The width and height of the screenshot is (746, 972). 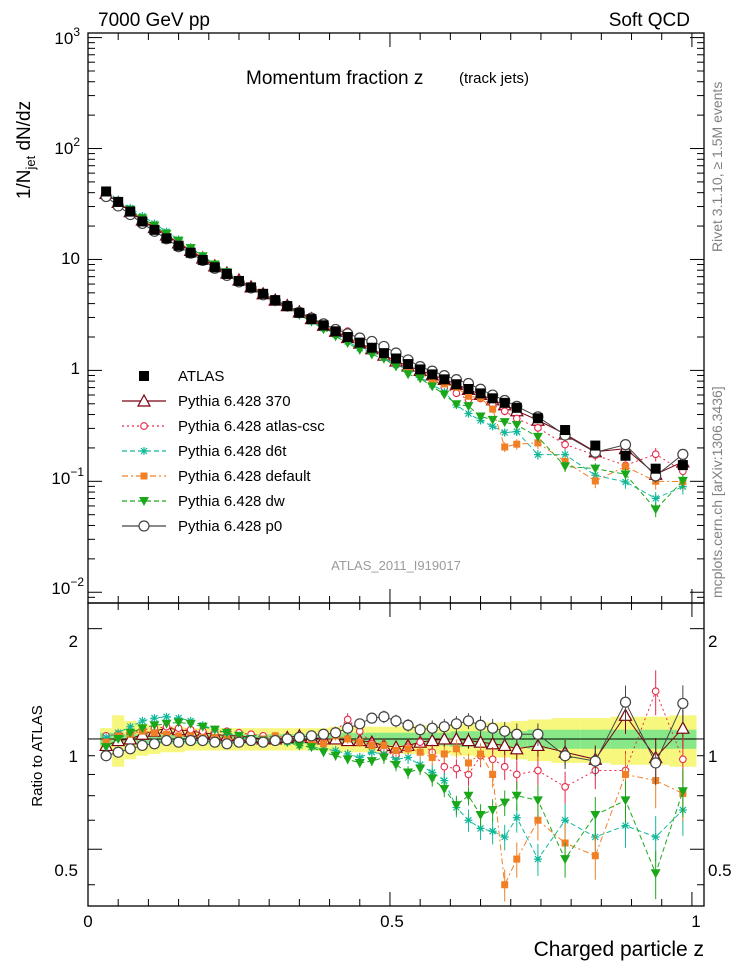 What do you see at coordinates (394, 809) in the screenshot?
I see `series-ratio` at bounding box center [394, 809].